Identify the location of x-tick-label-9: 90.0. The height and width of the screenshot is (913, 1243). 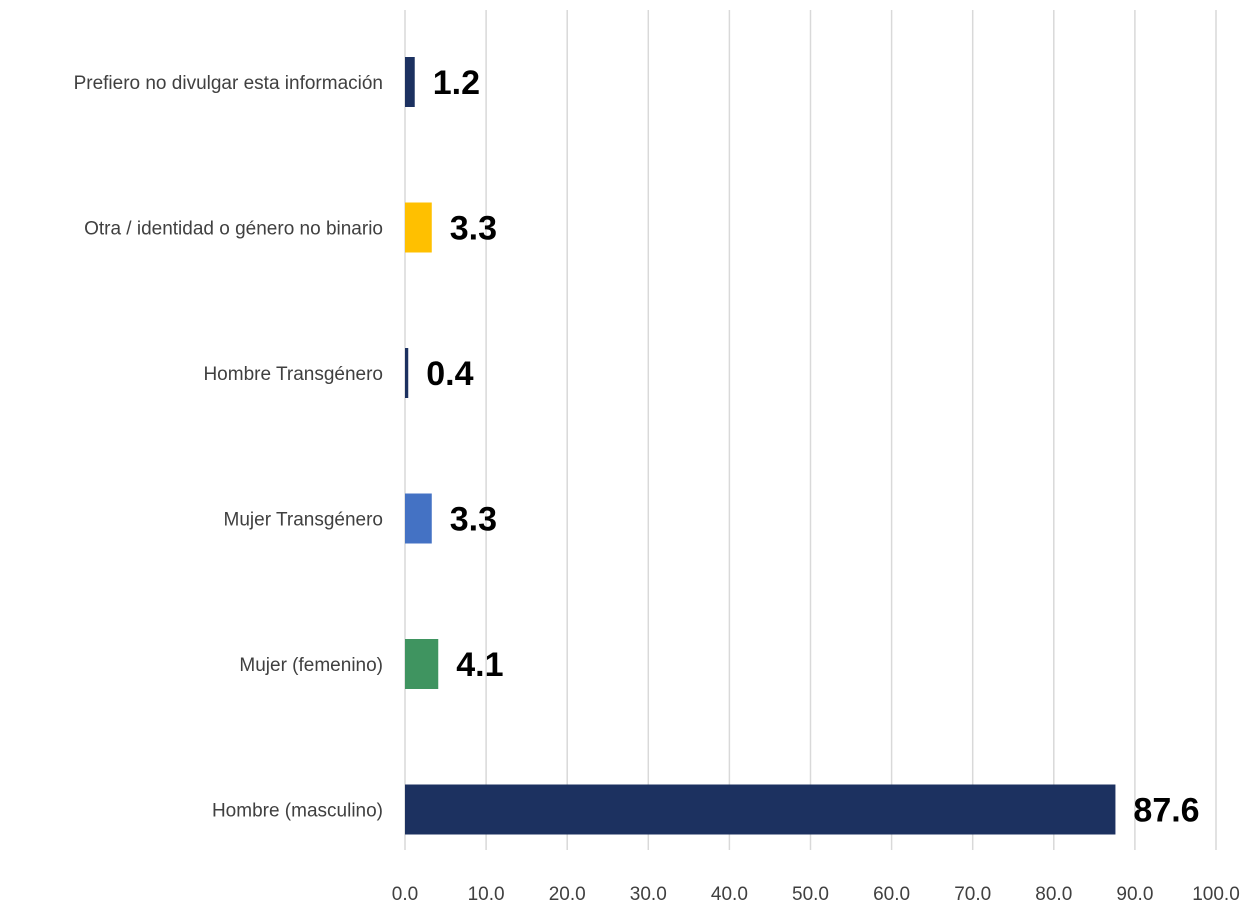
(1134, 894).